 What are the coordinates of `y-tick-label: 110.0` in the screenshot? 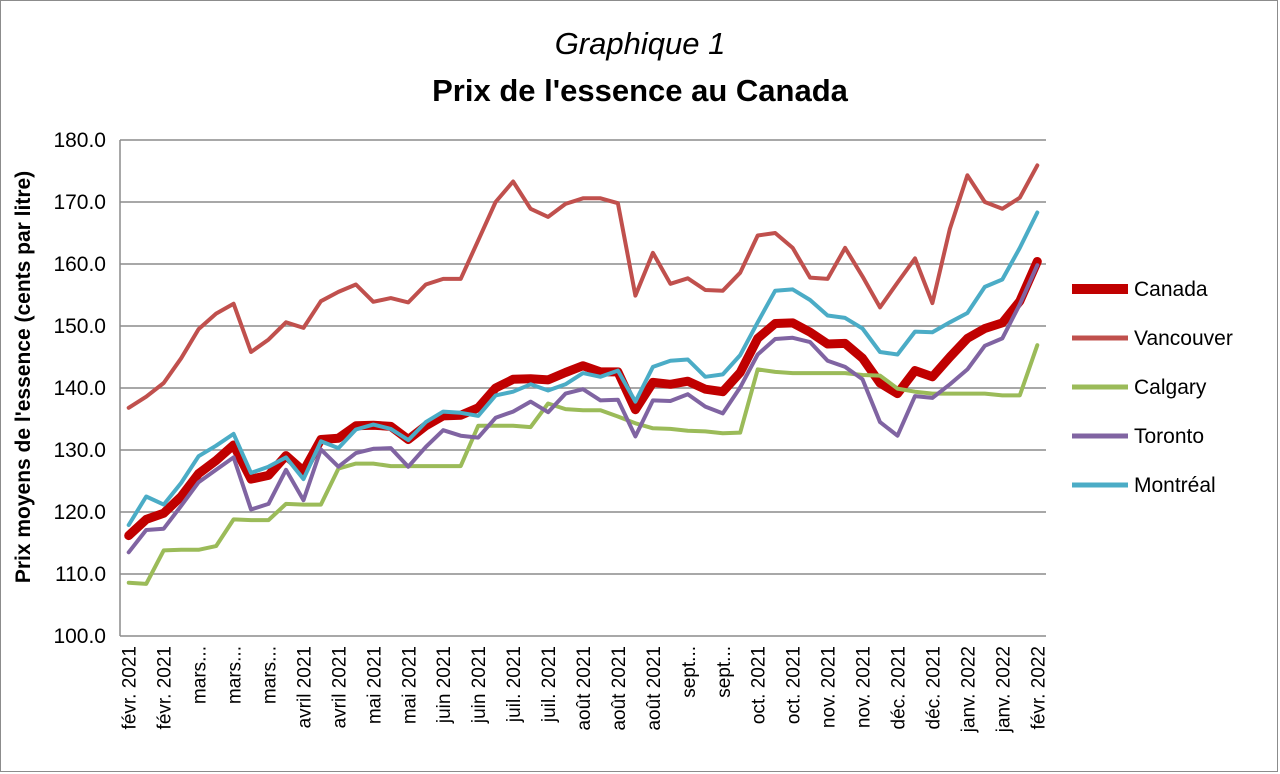 It's located at (80, 574).